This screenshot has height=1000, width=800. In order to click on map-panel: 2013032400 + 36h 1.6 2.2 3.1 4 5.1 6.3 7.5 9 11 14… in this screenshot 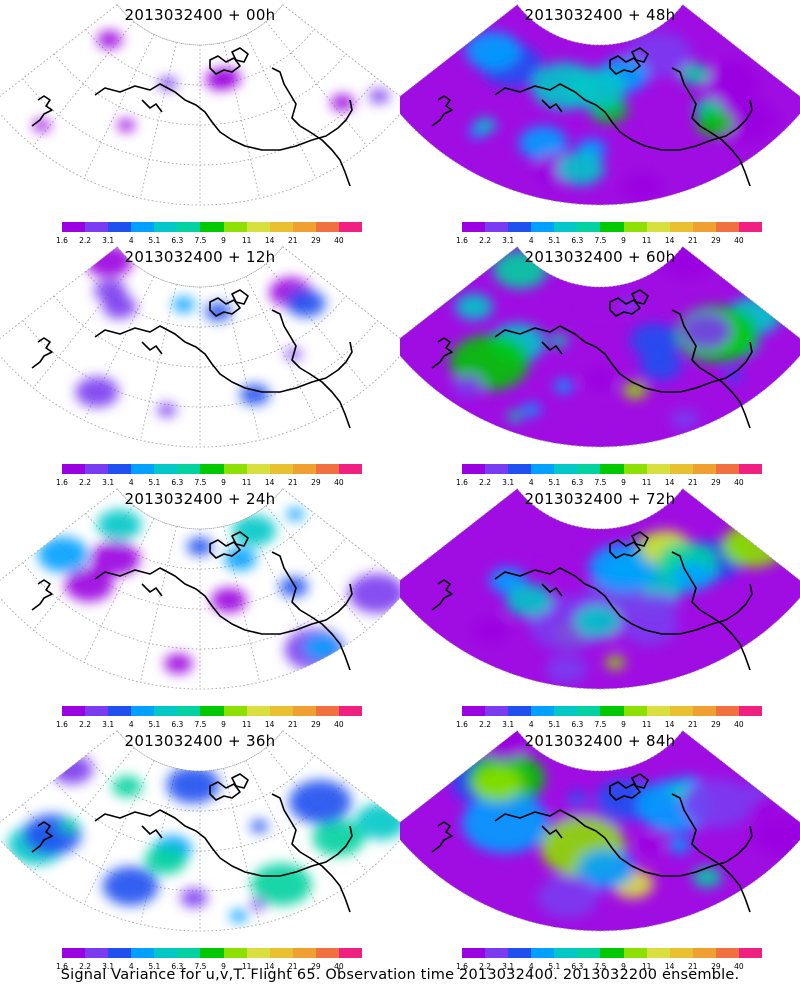, I will do `click(200, 848)`.